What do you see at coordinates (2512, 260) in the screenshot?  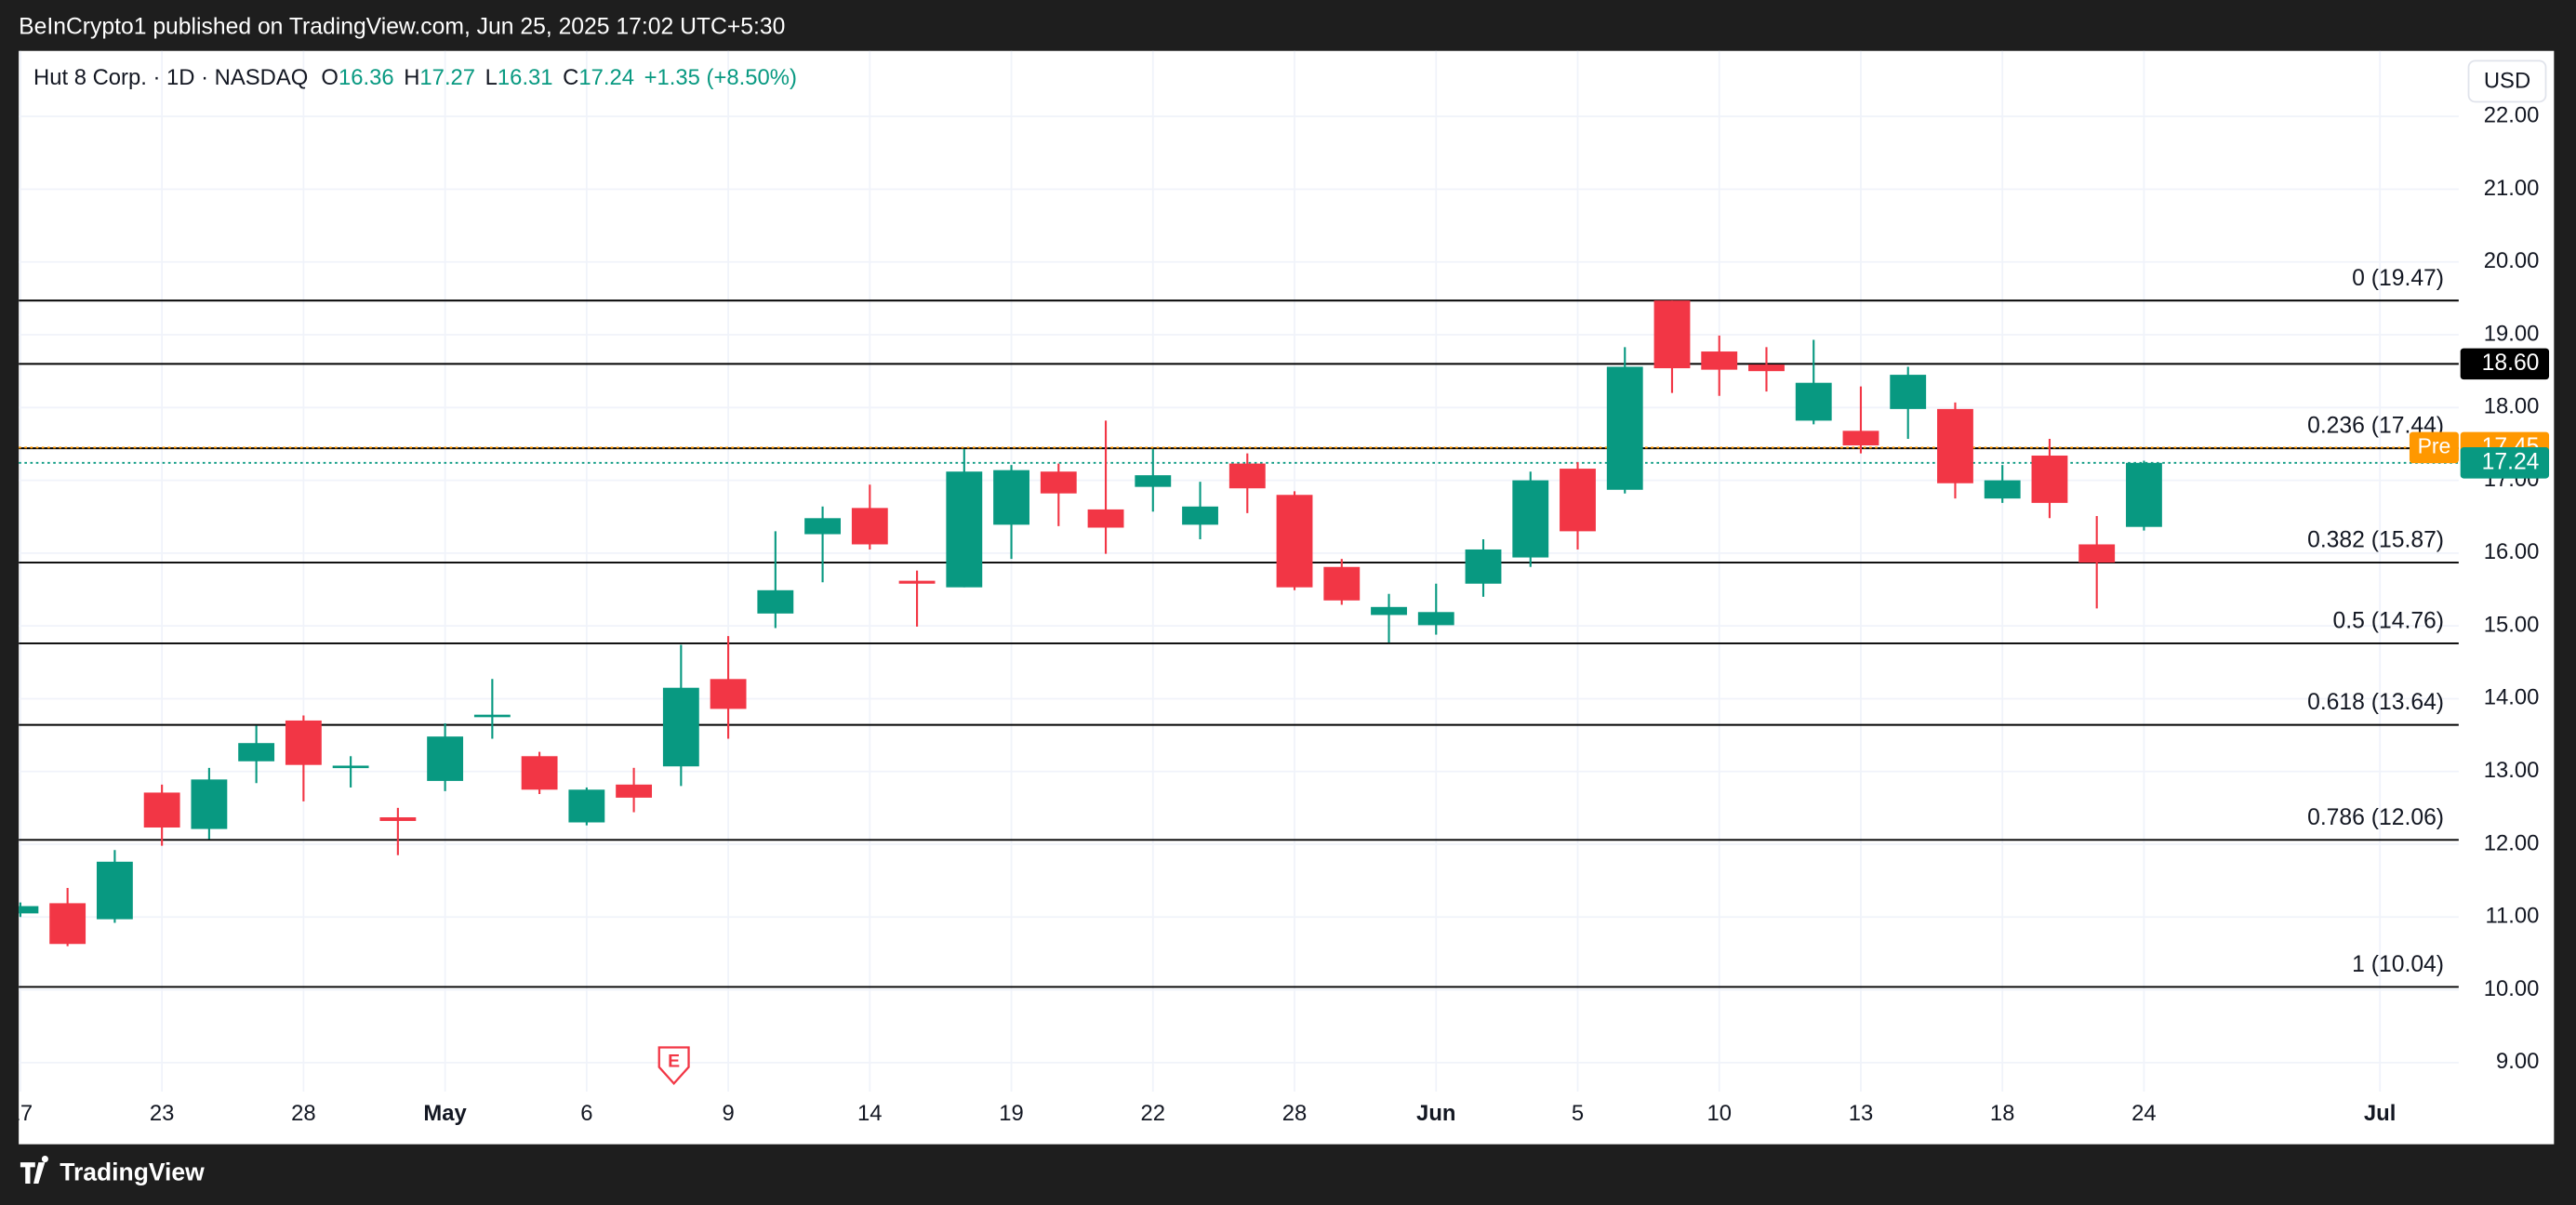 I see `y-tick-label: 20.00` at bounding box center [2512, 260].